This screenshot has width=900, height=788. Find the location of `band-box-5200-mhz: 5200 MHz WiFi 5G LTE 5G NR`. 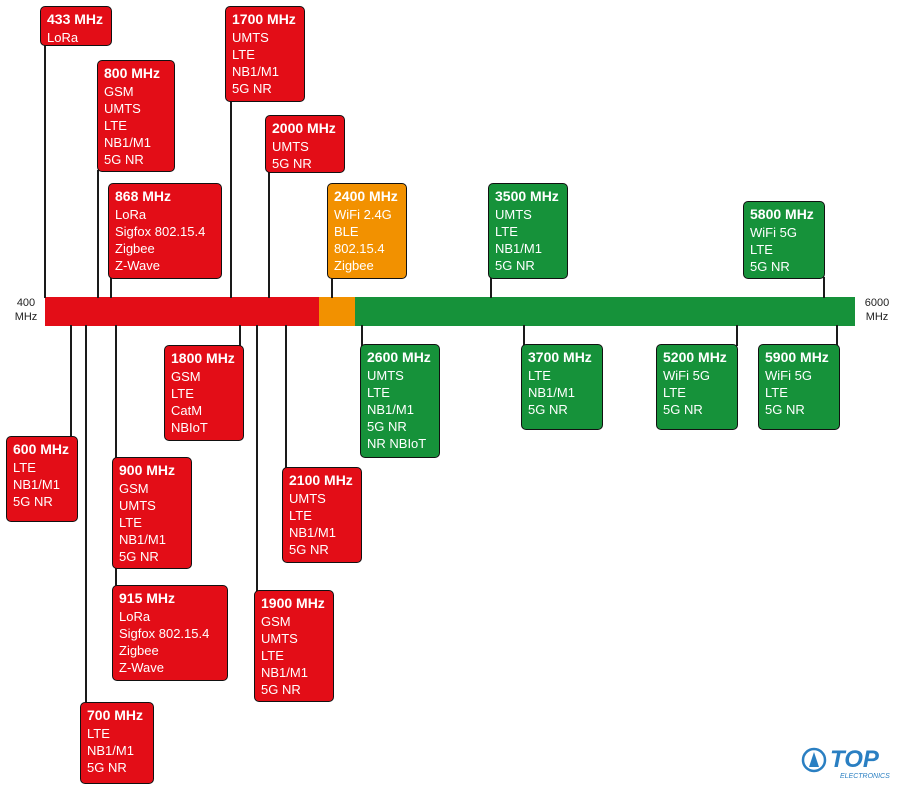

band-box-5200-mhz: 5200 MHz WiFi 5G LTE 5G NR is located at coordinates (697, 387).